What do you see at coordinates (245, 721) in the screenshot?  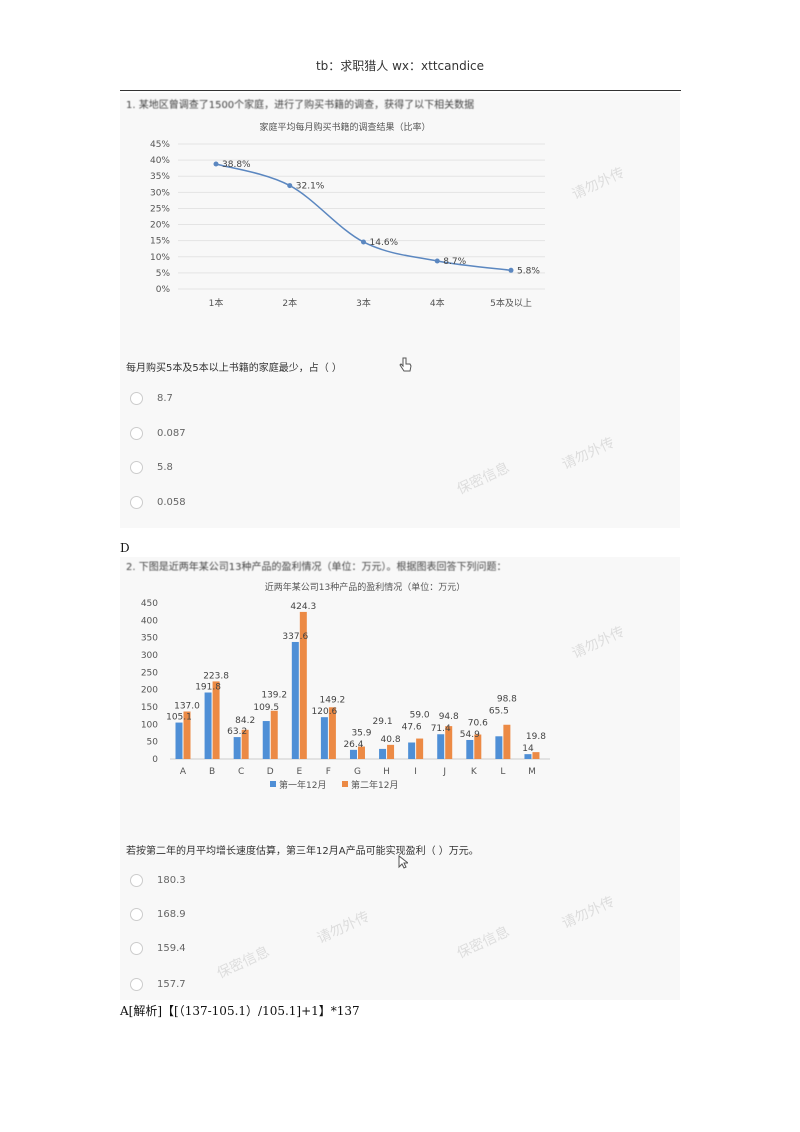 I see `data-label: 84.2` at bounding box center [245, 721].